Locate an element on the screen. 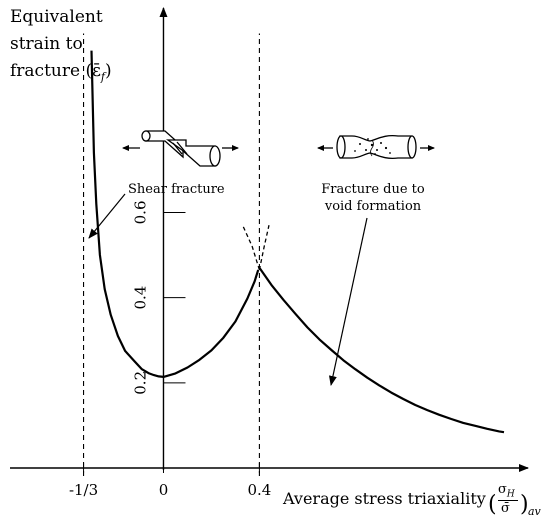 This screenshot has height=532, width=550. y-axis-label-line3: fracture (ε̄f) is located at coordinates (61, 72).